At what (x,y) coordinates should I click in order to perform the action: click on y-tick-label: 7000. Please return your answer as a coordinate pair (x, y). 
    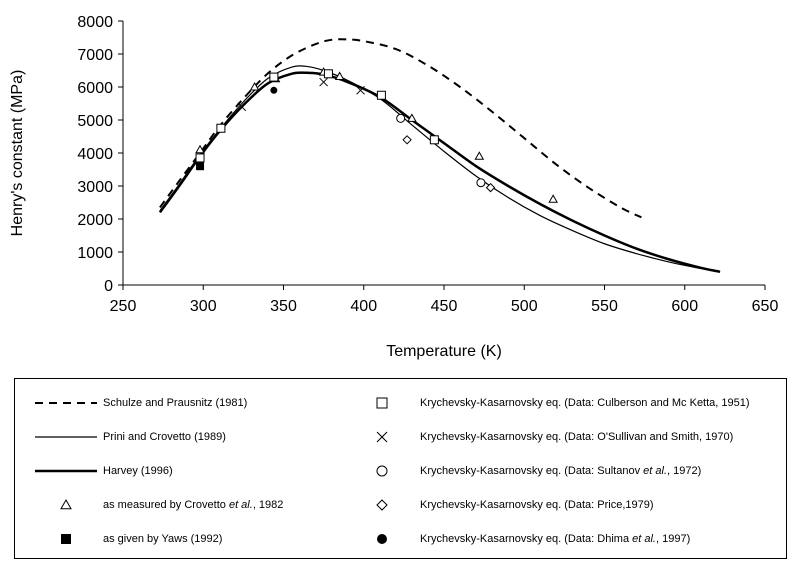
    Looking at the image, I should click on (95, 55).